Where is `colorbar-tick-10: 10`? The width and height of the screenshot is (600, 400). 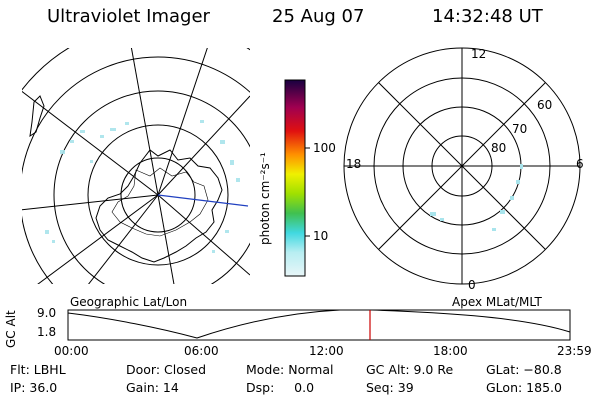
colorbar-tick-10: 10 is located at coordinates (321, 236).